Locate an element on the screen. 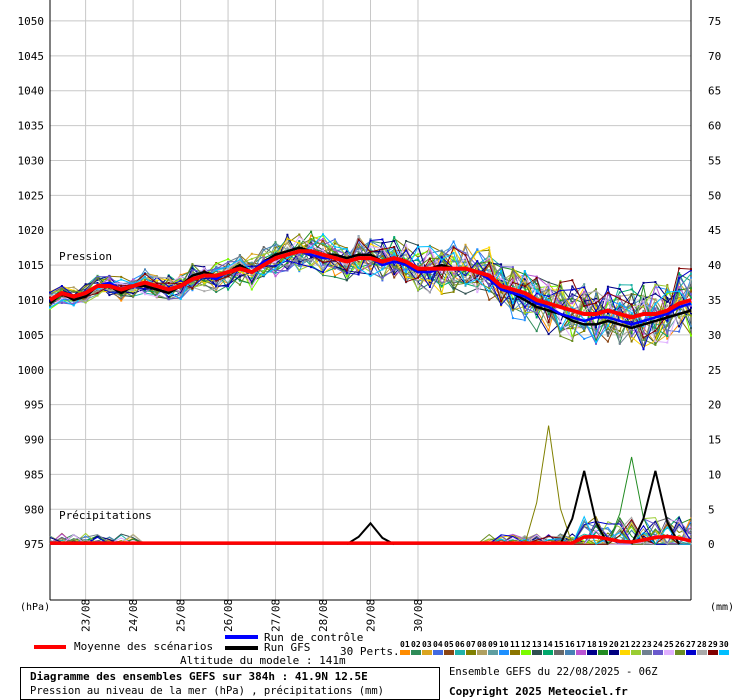  date-tick-label: 23/08 is located at coordinates (86, 615).